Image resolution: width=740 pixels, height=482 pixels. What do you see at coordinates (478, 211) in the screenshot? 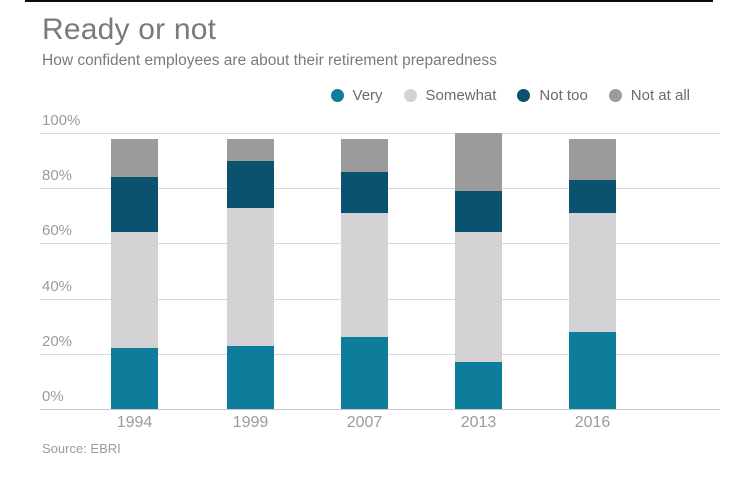
I see `bar-segment-2013-not-too` at bounding box center [478, 211].